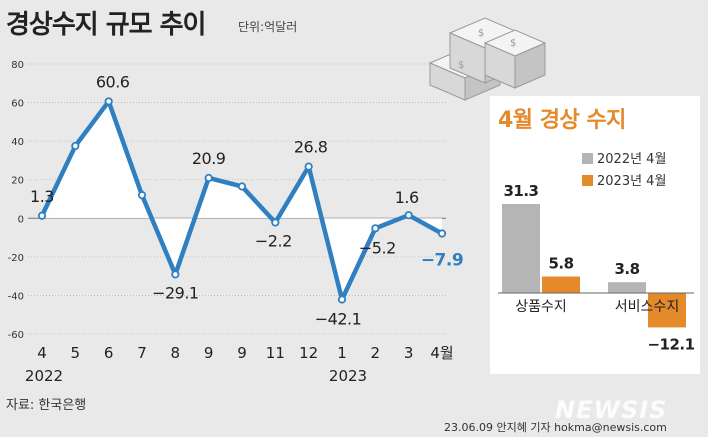 The height and width of the screenshot is (437, 708). Describe the element at coordinates (308, 353) in the screenshot. I see `x-tick-label: 12` at that location.